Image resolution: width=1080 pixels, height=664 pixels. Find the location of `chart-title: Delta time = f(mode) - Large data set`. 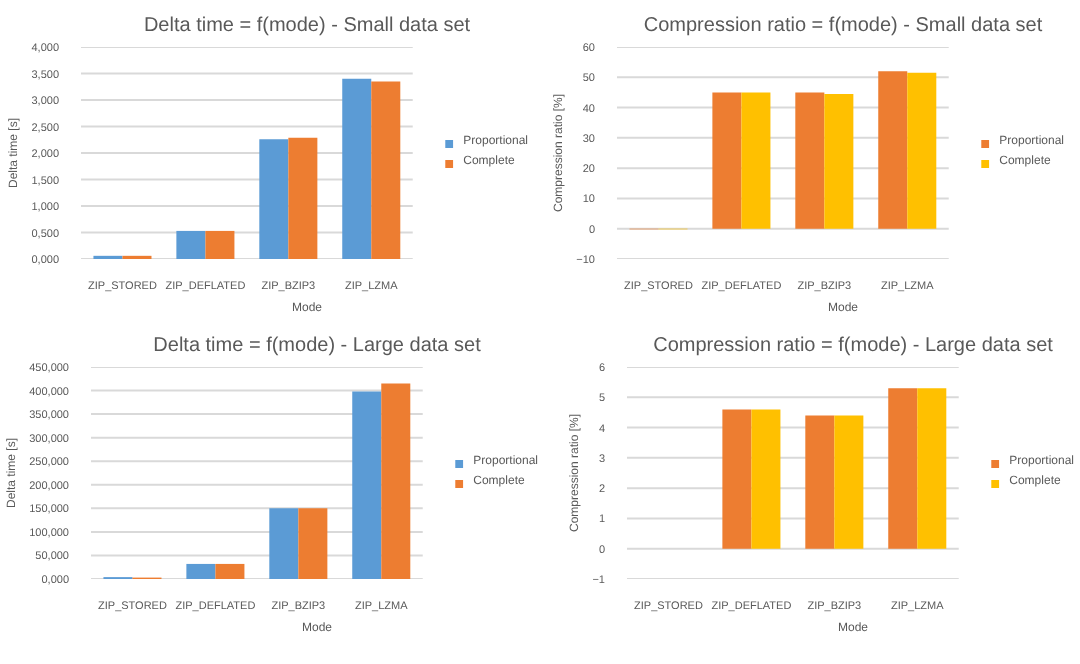

chart-title: Delta time = f(mode) - Large data set is located at coordinates (317, 346).